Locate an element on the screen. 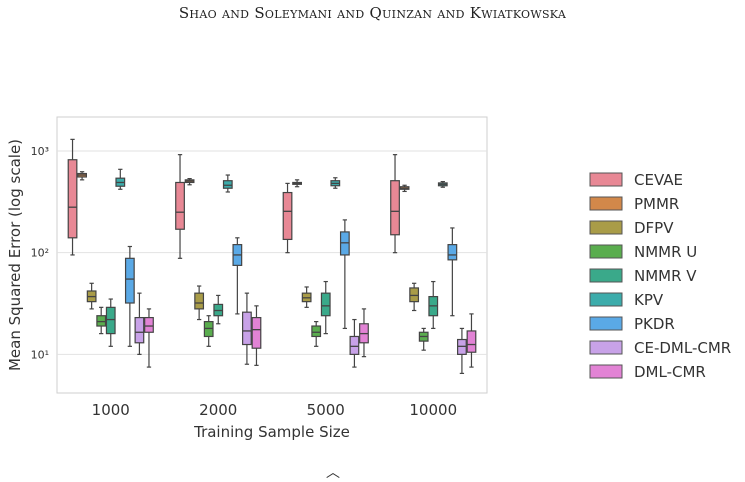  legend-label: DML-CMR is located at coordinates (670, 372).